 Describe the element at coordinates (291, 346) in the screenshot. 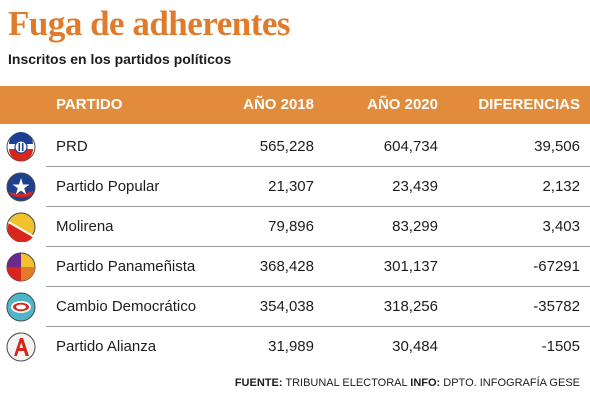

I see `value-2018: 31,989` at that location.